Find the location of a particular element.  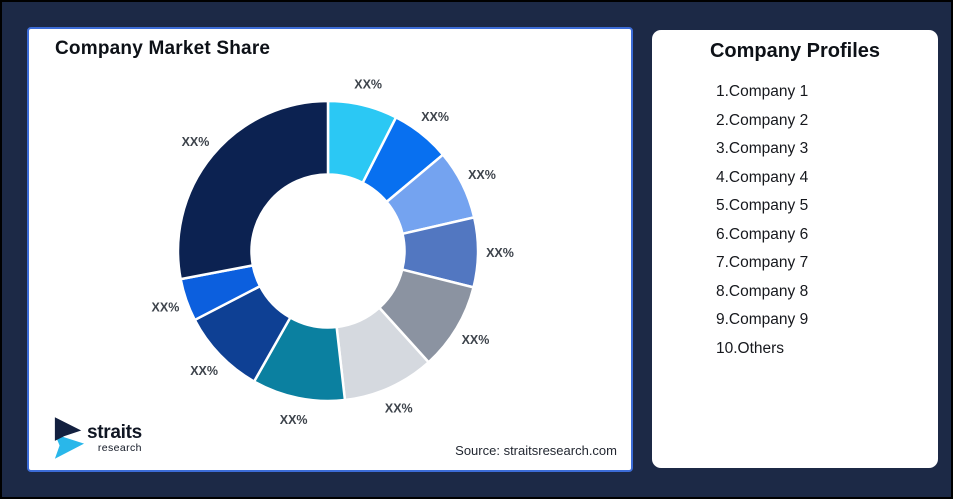

profile-list-item: 5.Company 5 is located at coordinates (762, 205).